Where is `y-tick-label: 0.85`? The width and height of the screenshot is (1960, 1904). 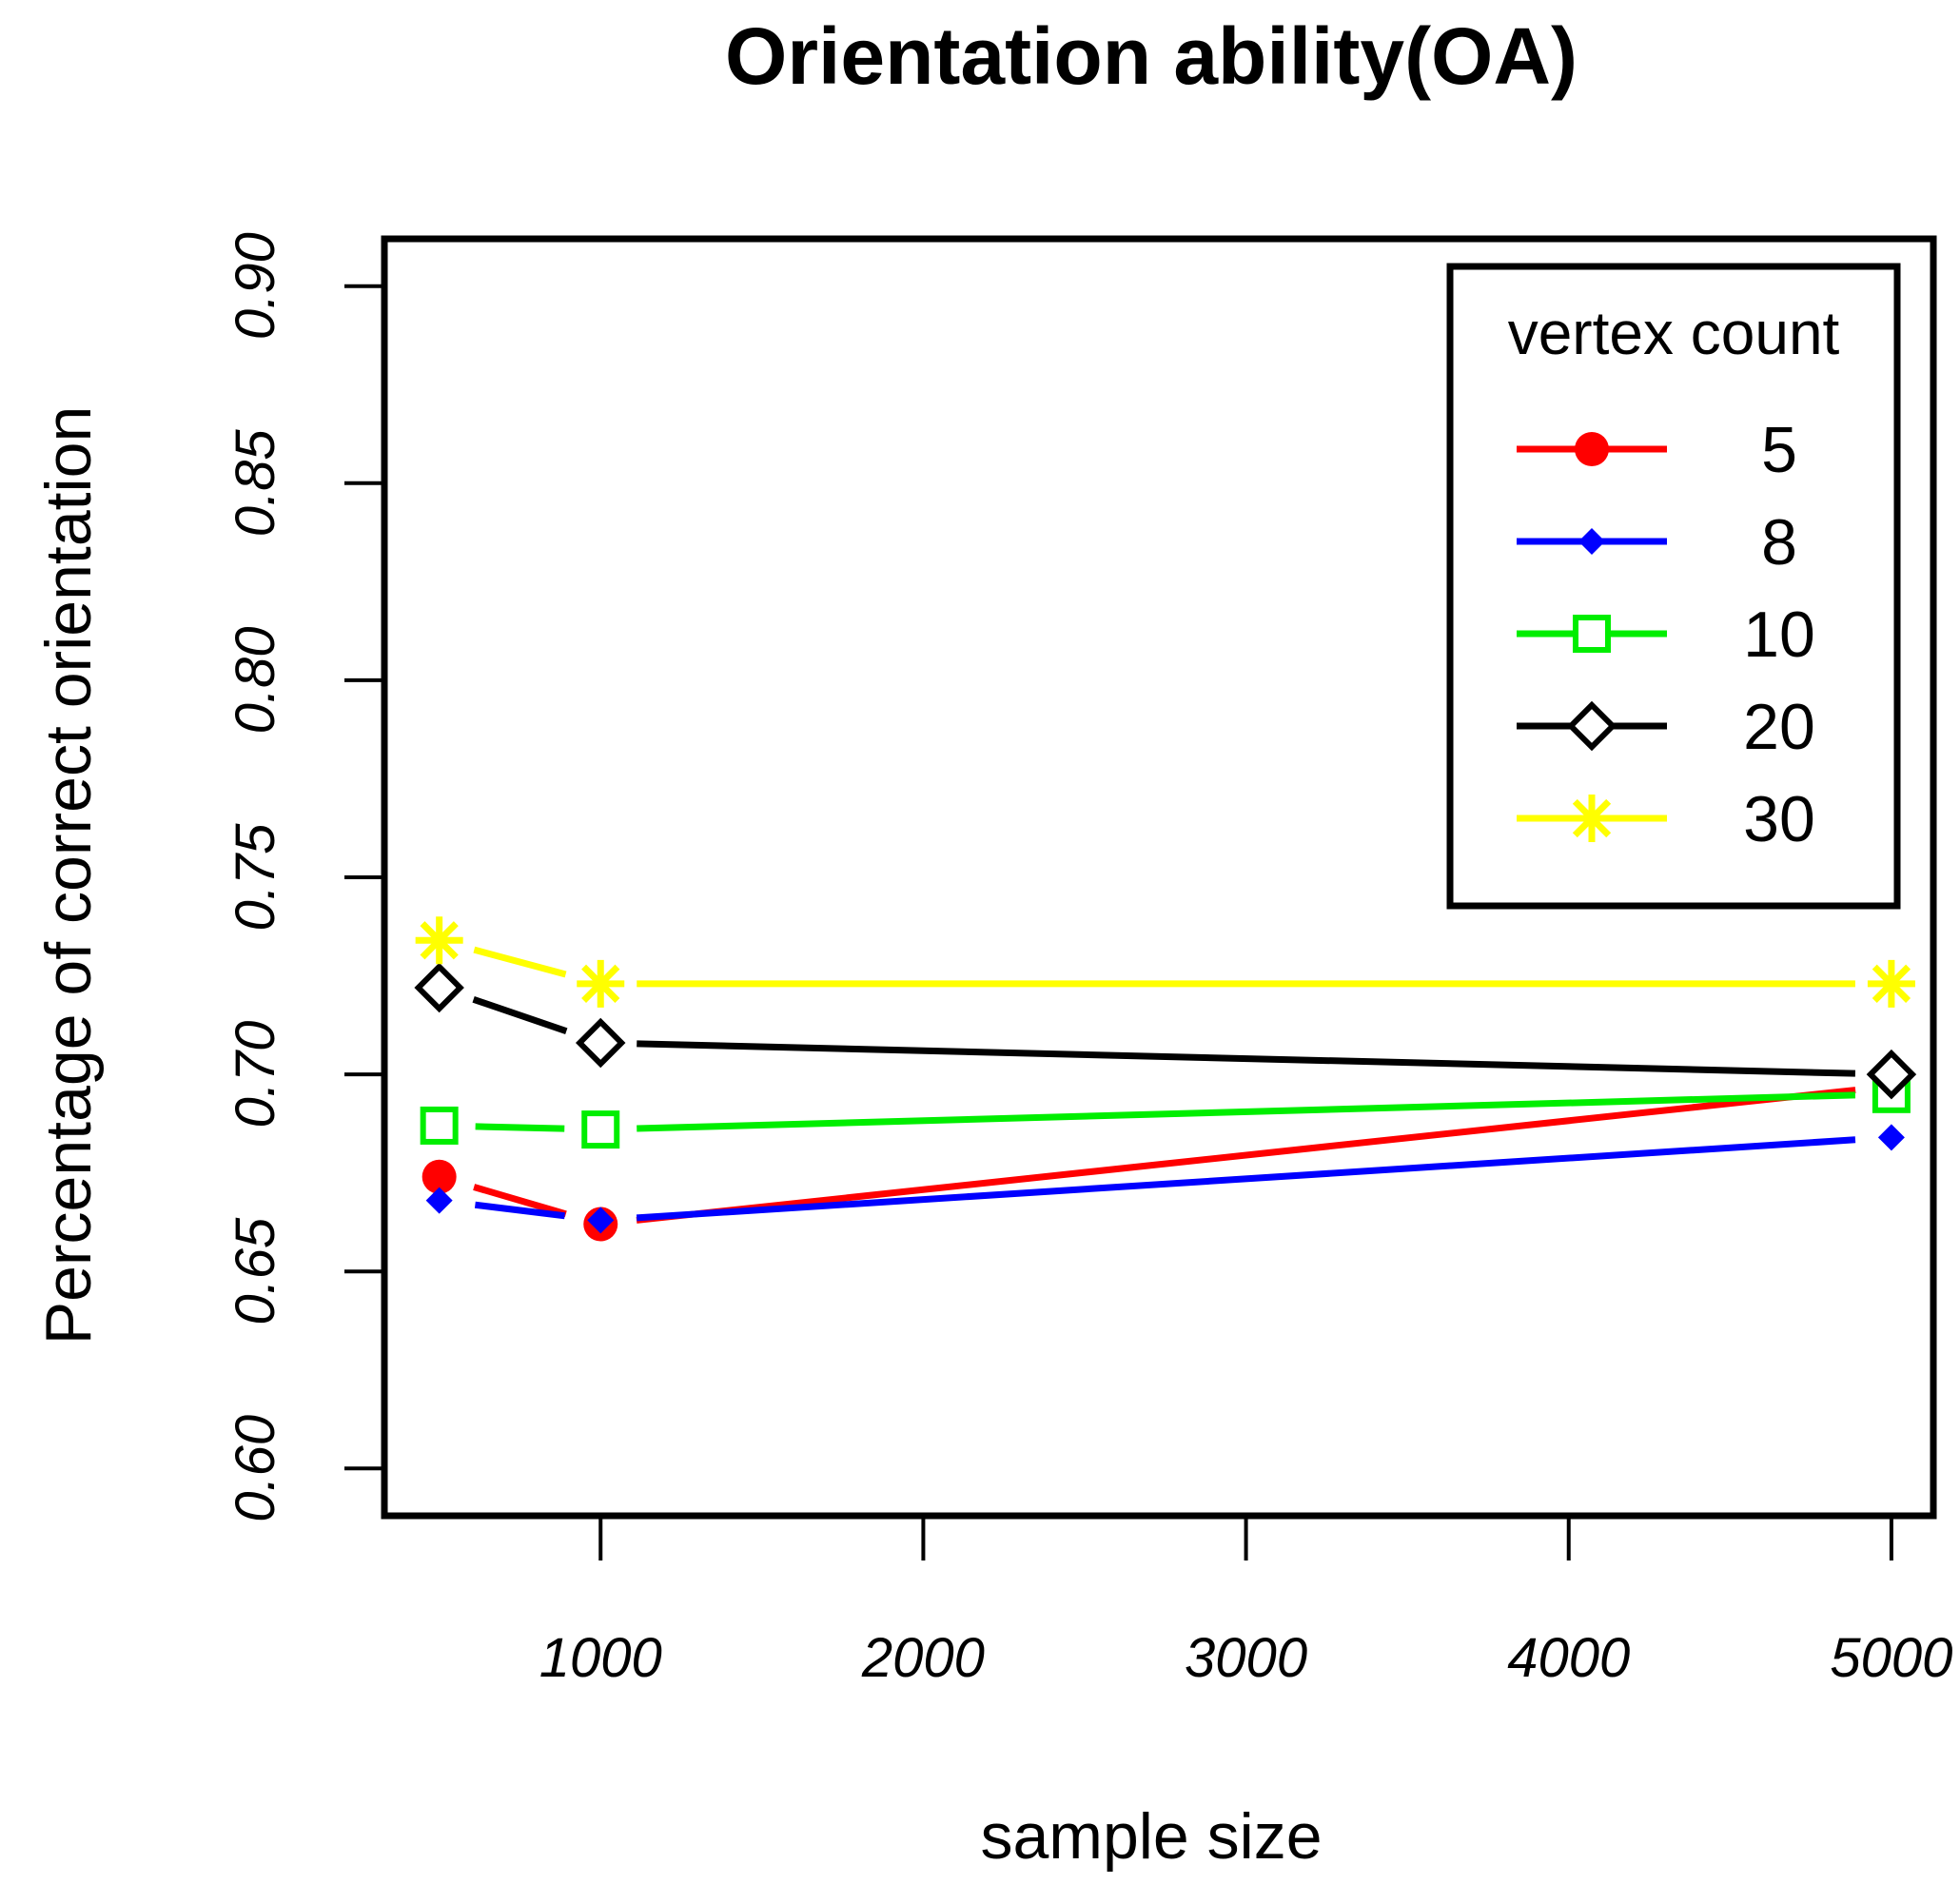
y-tick-label: 0.85 is located at coordinates (255, 483).